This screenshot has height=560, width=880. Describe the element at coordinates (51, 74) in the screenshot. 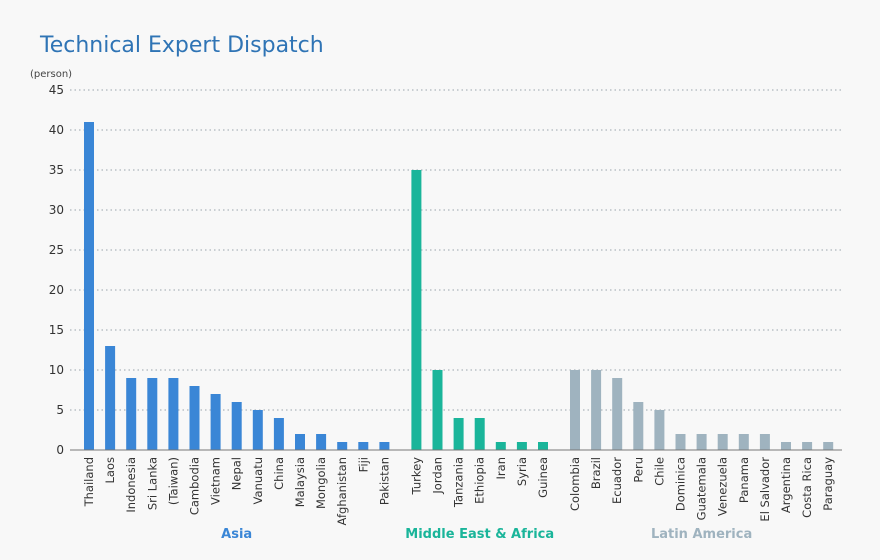

I see `y-axis-unit-label: (person)` at that location.